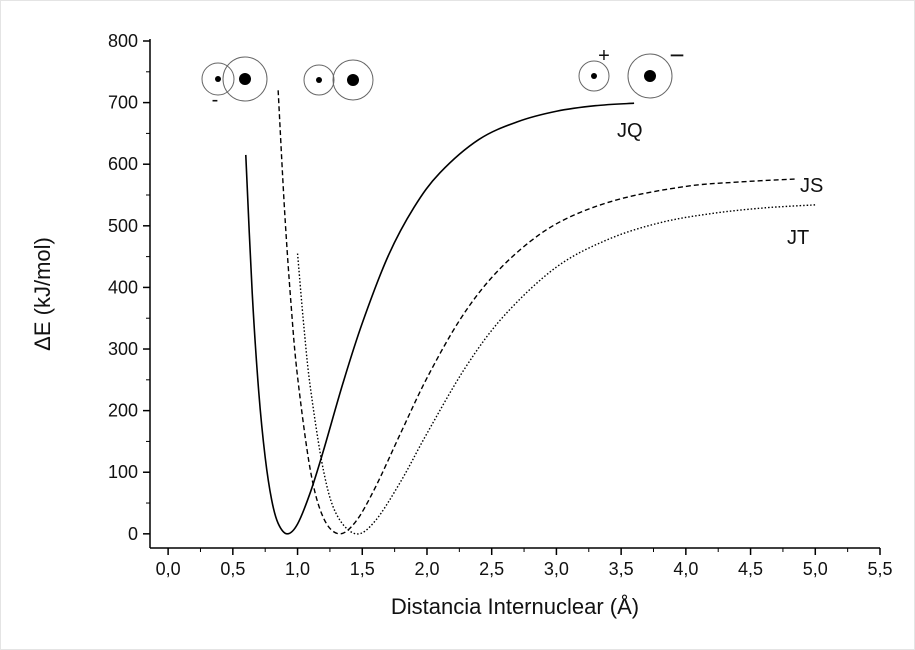 This screenshot has width=915, height=650. What do you see at coordinates (491, 569) in the screenshot?
I see `x-tick-label: 2,5` at bounding box center [491, 569].